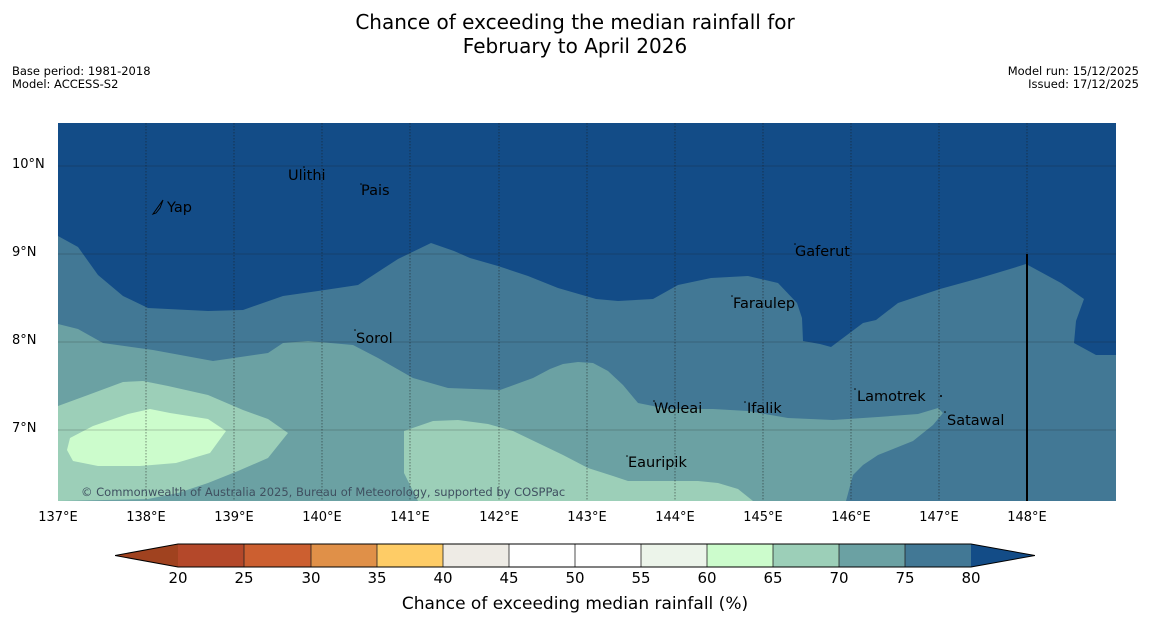  Describe the element at coordinates (178, 578) in the screenshot. I see `colorbar-tick-20: 20` at that location.